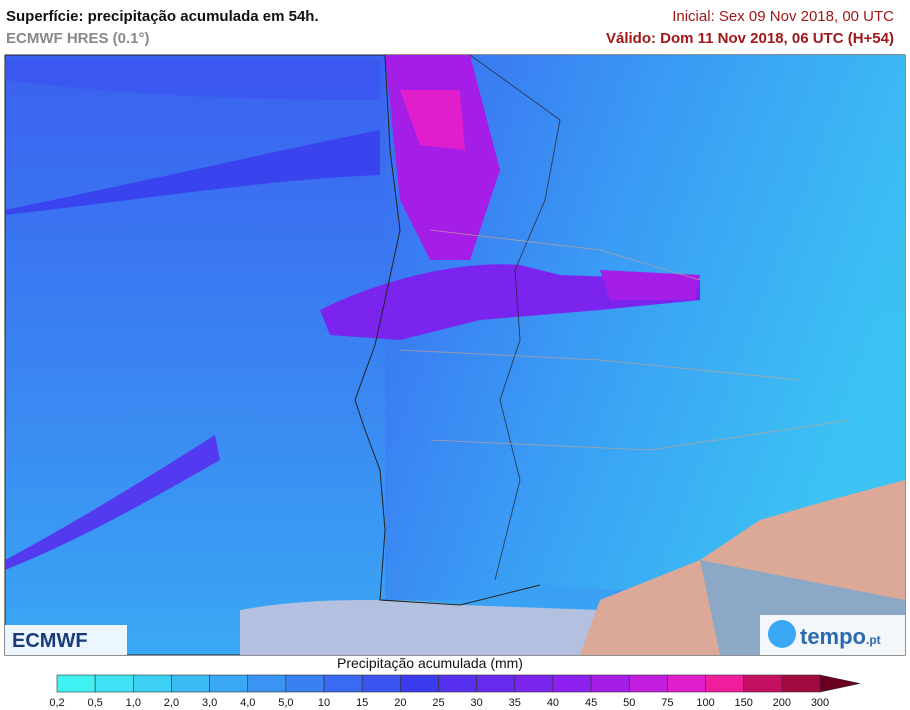  Describe the element at coordinates (95, 703) in the screenshot. I see `legend-tick-label: 0,5` at that location.